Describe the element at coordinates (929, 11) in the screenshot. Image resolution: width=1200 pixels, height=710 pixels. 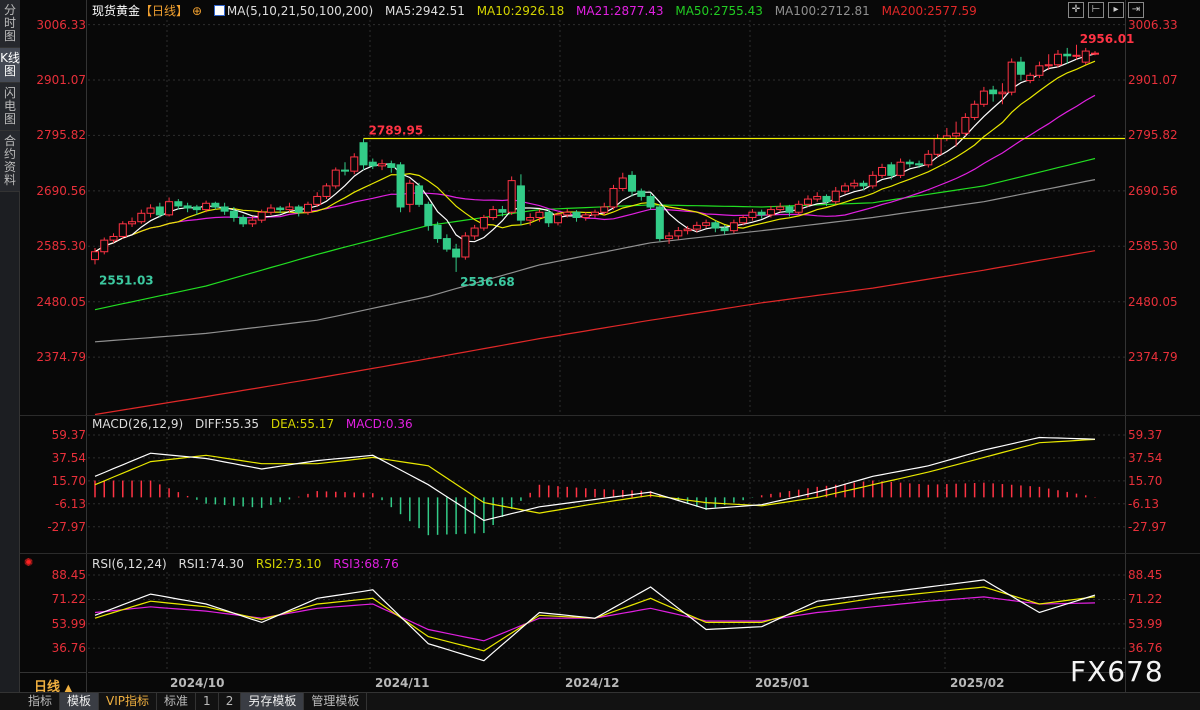
I see `ma200-value: MA200:2577.59` at that location.